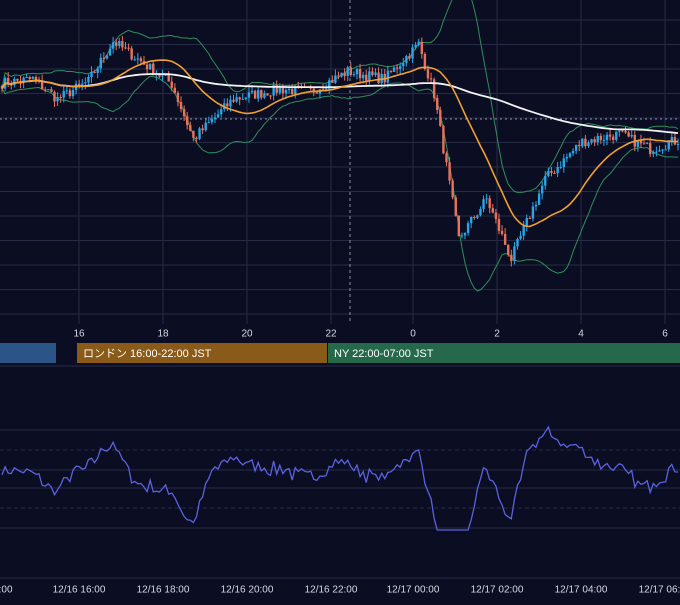 The image size is (680, 605). What do you see at coordinates (340, 353) in the screenshot?
I see `session-bar: ロンドン 16:00-22:00 JST NY 22:00-07:00 JST` at bounding box center [340, 353].